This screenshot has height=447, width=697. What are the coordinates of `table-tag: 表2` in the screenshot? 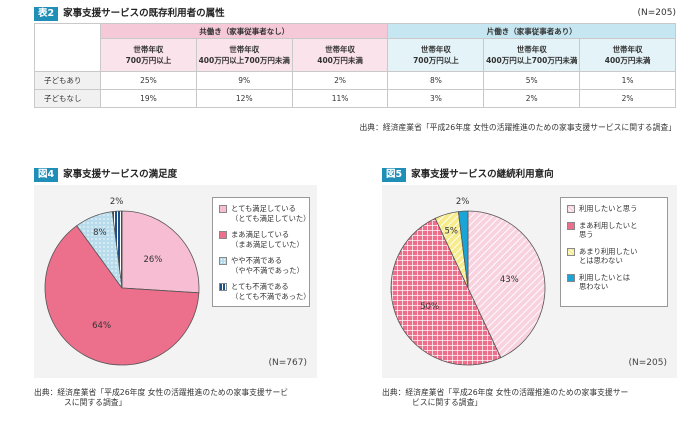 It's located at (46, 14).